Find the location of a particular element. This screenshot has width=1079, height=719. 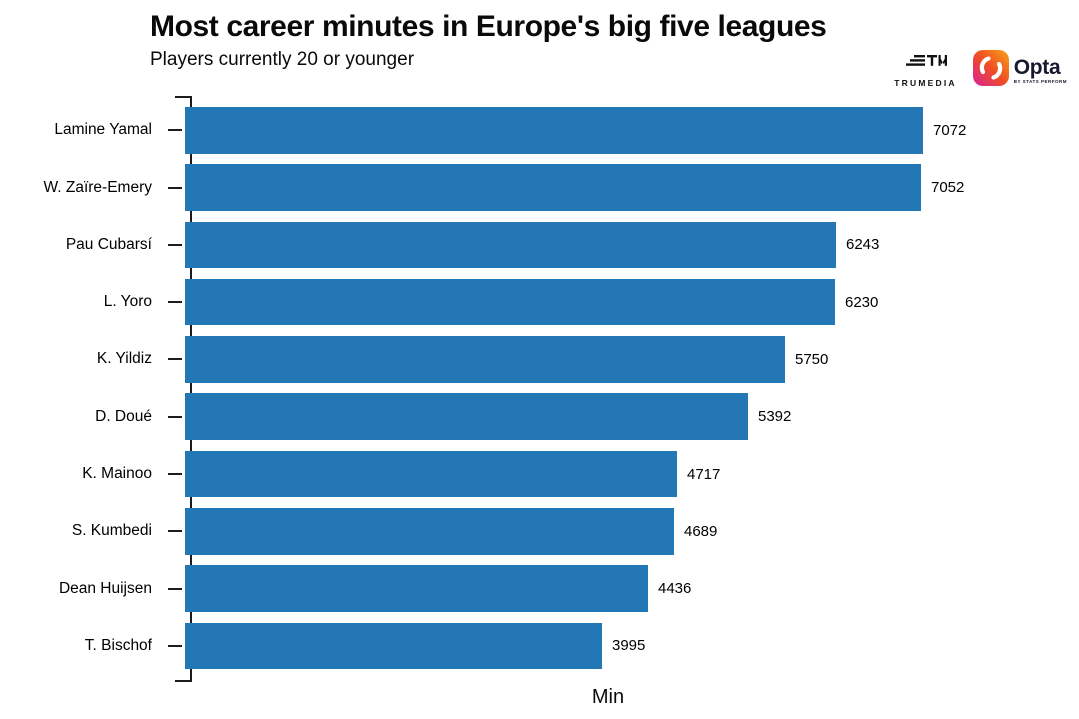

category-label: T. Bischof is located at coordinates (118, 645).